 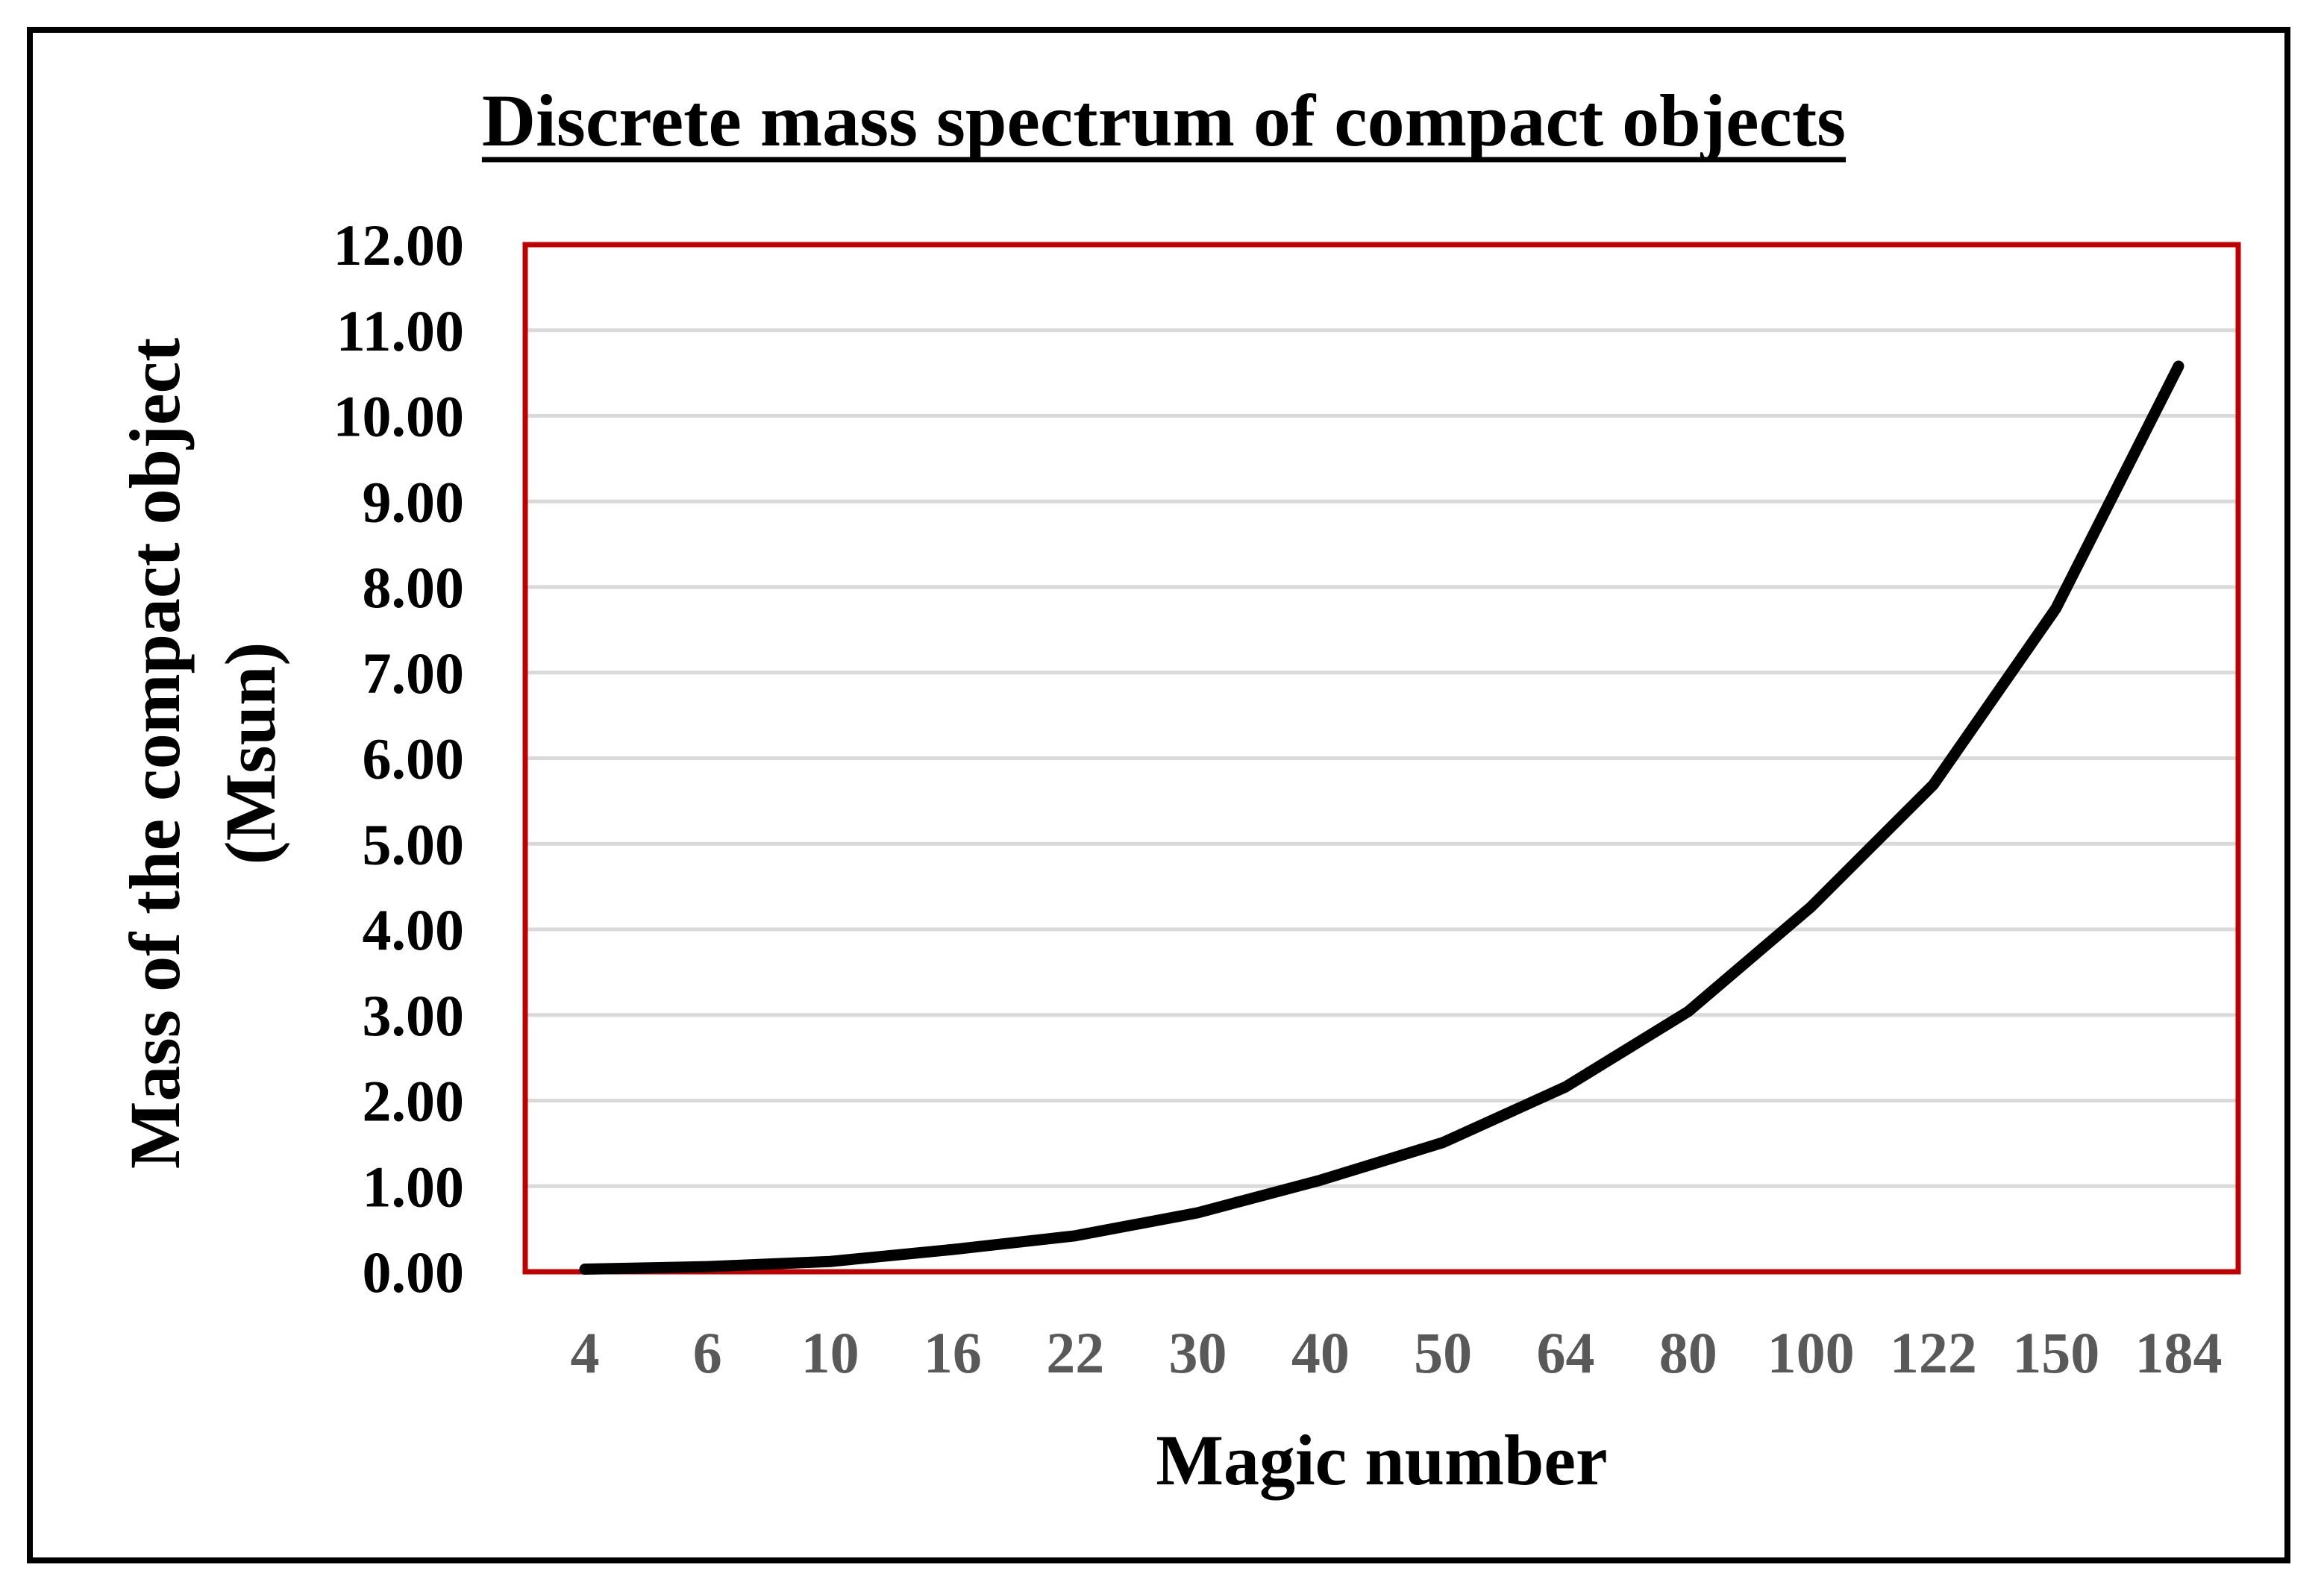 What do you see at coordinates (414, 929) in the screenshot?
I see `y-tick-label: 4.00` at bounding box center [414, 929].